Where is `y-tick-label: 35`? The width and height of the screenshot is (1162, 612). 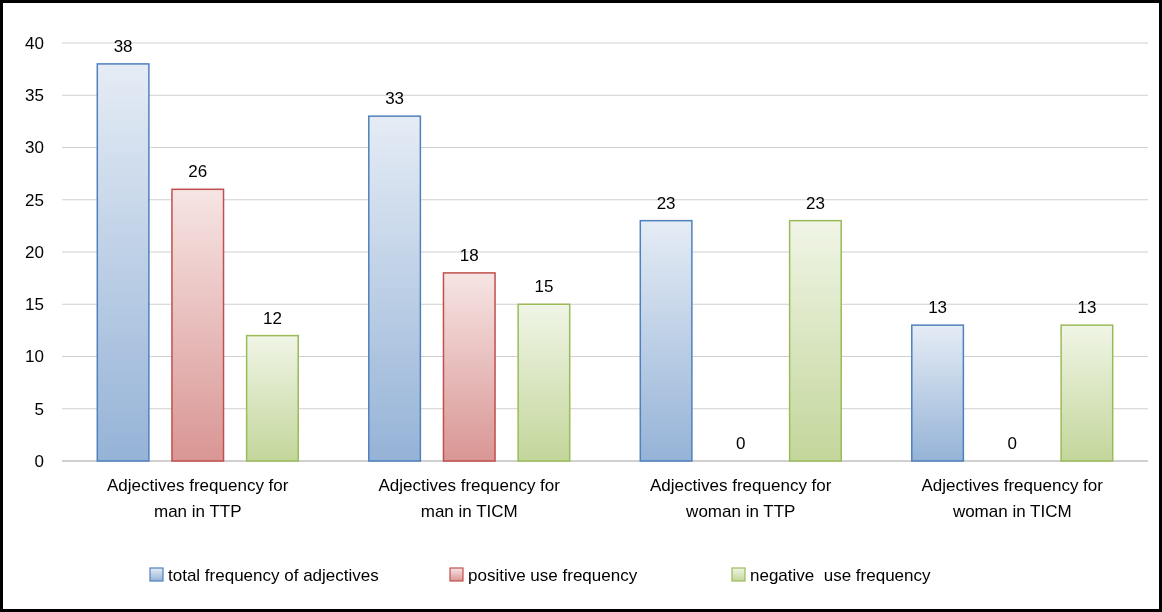 y-tick-label: 35 is located at coordinates (34, 96).